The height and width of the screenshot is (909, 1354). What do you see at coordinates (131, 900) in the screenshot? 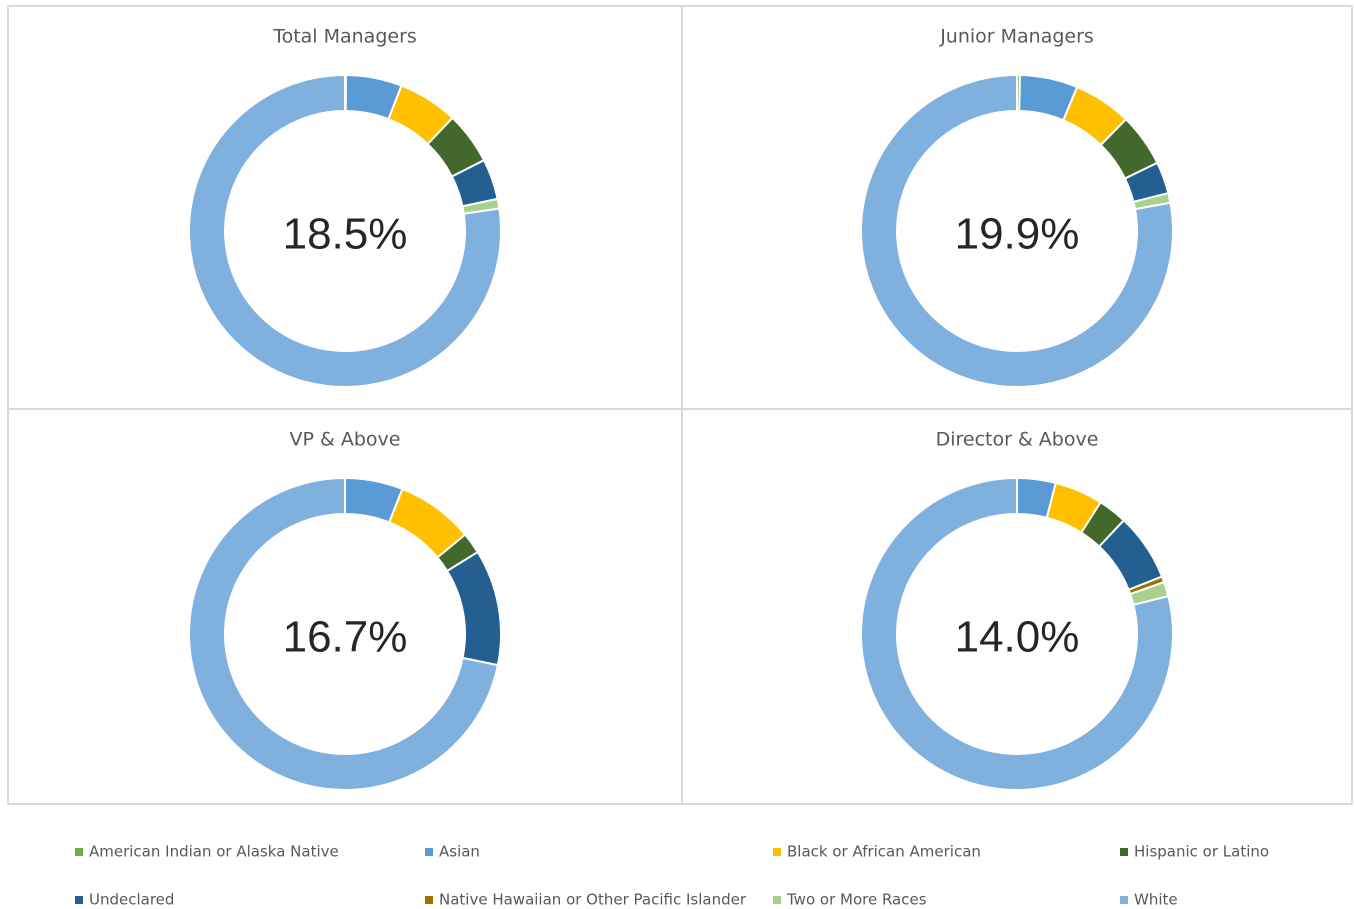
I see `legend-label: Undeclared` at bounding box center [131, 900].